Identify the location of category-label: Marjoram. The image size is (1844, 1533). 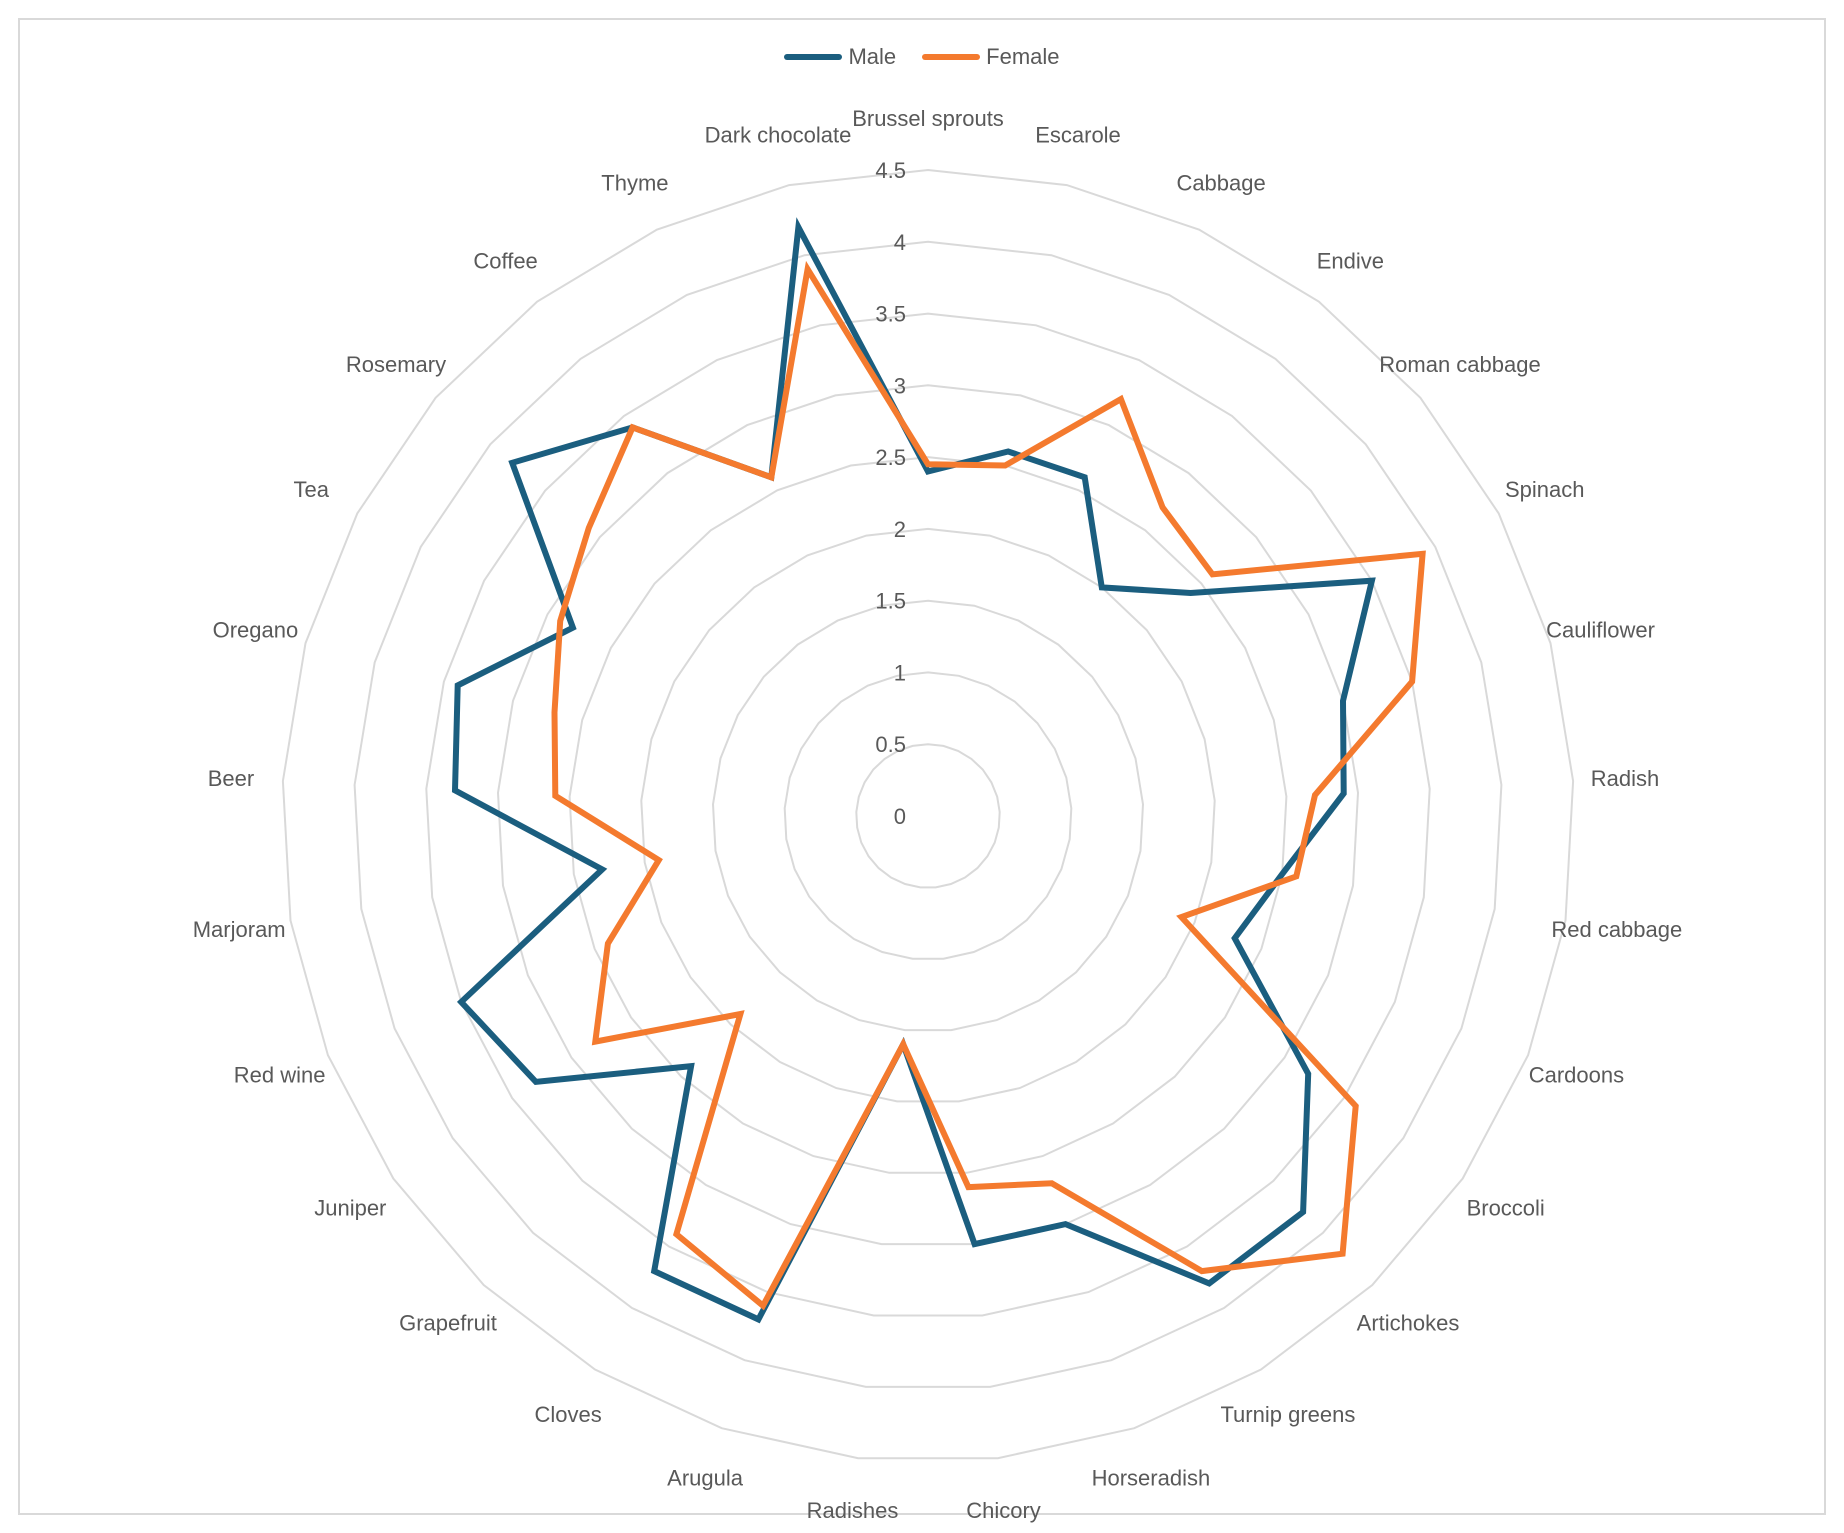
(239, 929).